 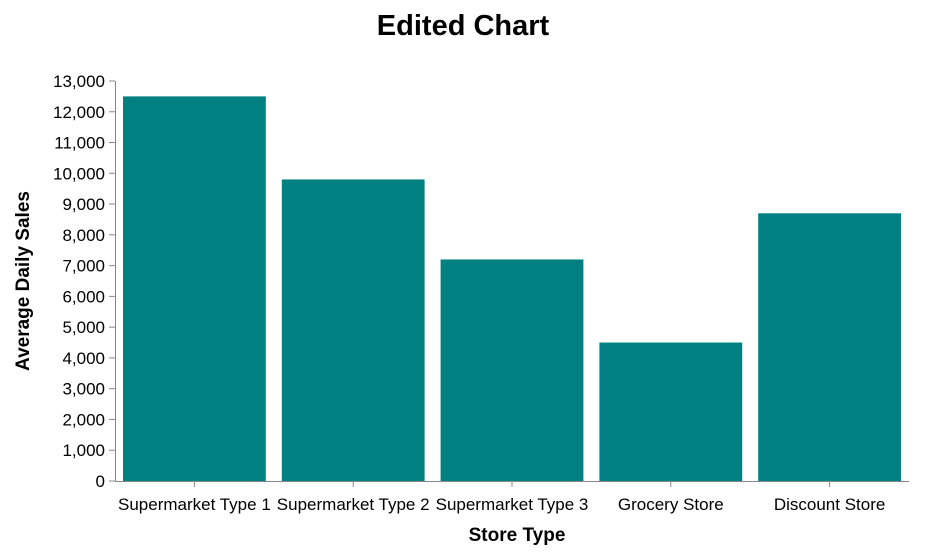 What do you see at coordinates (79, 81) in the screenshot?
I see `y-tick-label-13: 13,000` at bounding box center [79, 81].